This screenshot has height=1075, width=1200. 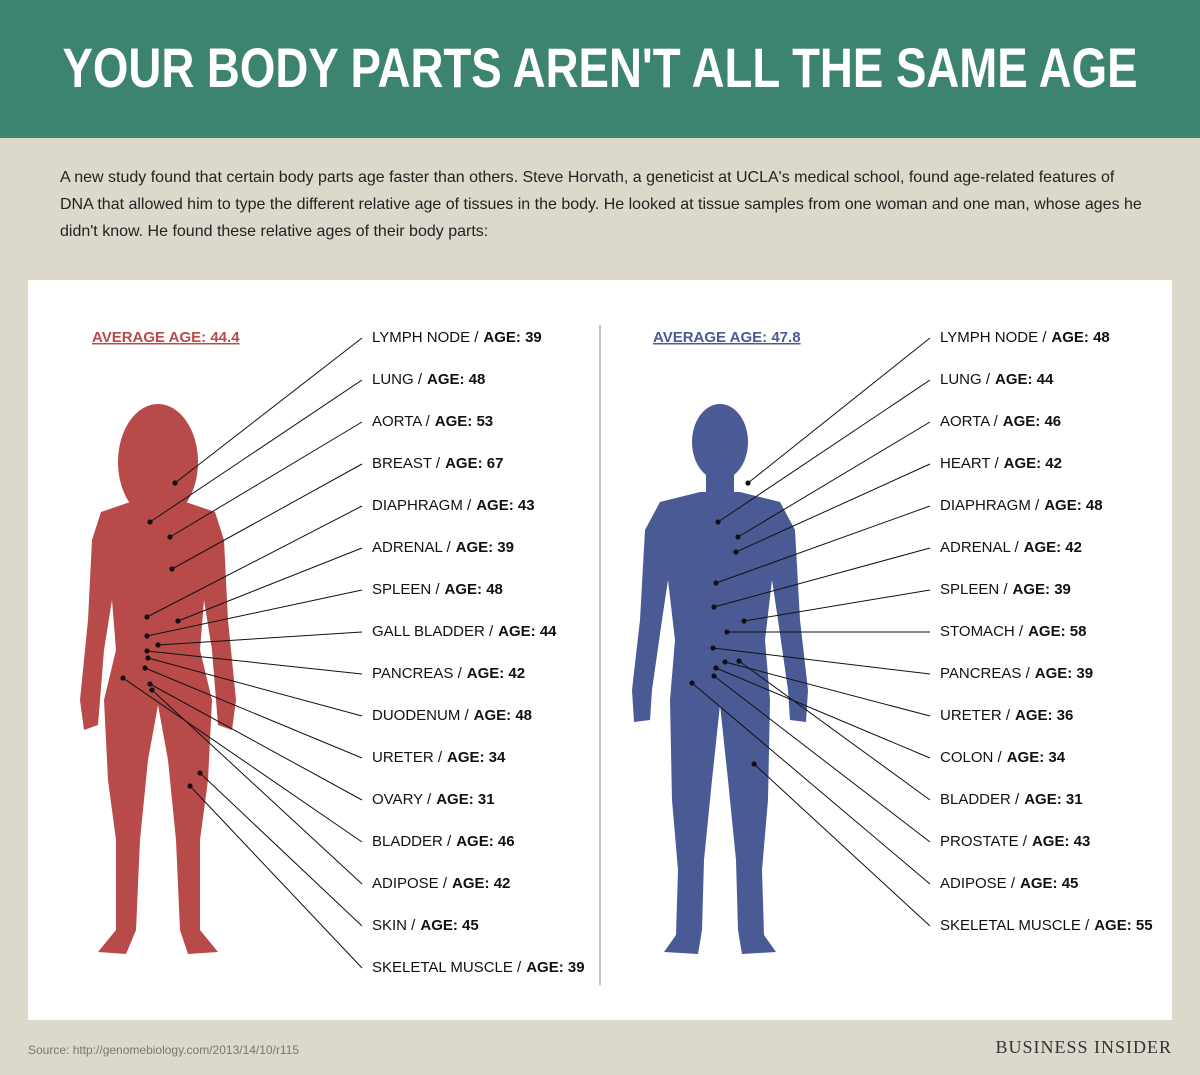 I want to click on part-label: COLON / AGE: 34, so click(x=1003, y=757).